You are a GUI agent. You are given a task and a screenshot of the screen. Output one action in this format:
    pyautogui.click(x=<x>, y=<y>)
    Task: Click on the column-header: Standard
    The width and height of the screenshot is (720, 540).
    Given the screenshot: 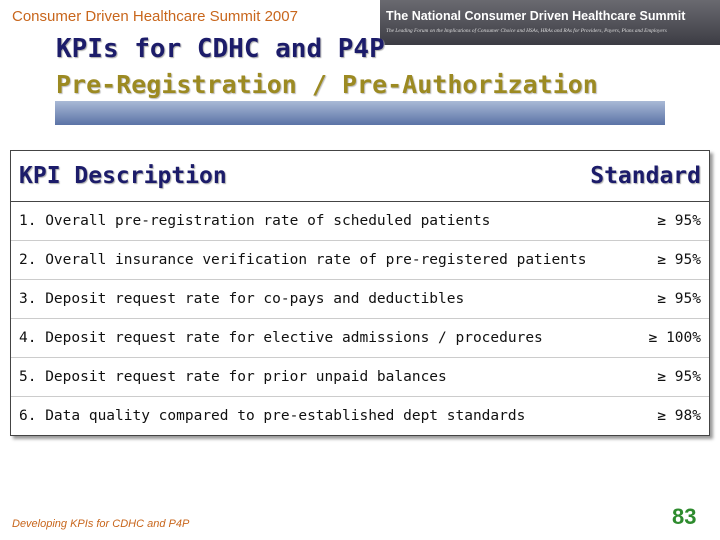 What is the action you would take?
    pyautogui.click(x=645, y=176)
    